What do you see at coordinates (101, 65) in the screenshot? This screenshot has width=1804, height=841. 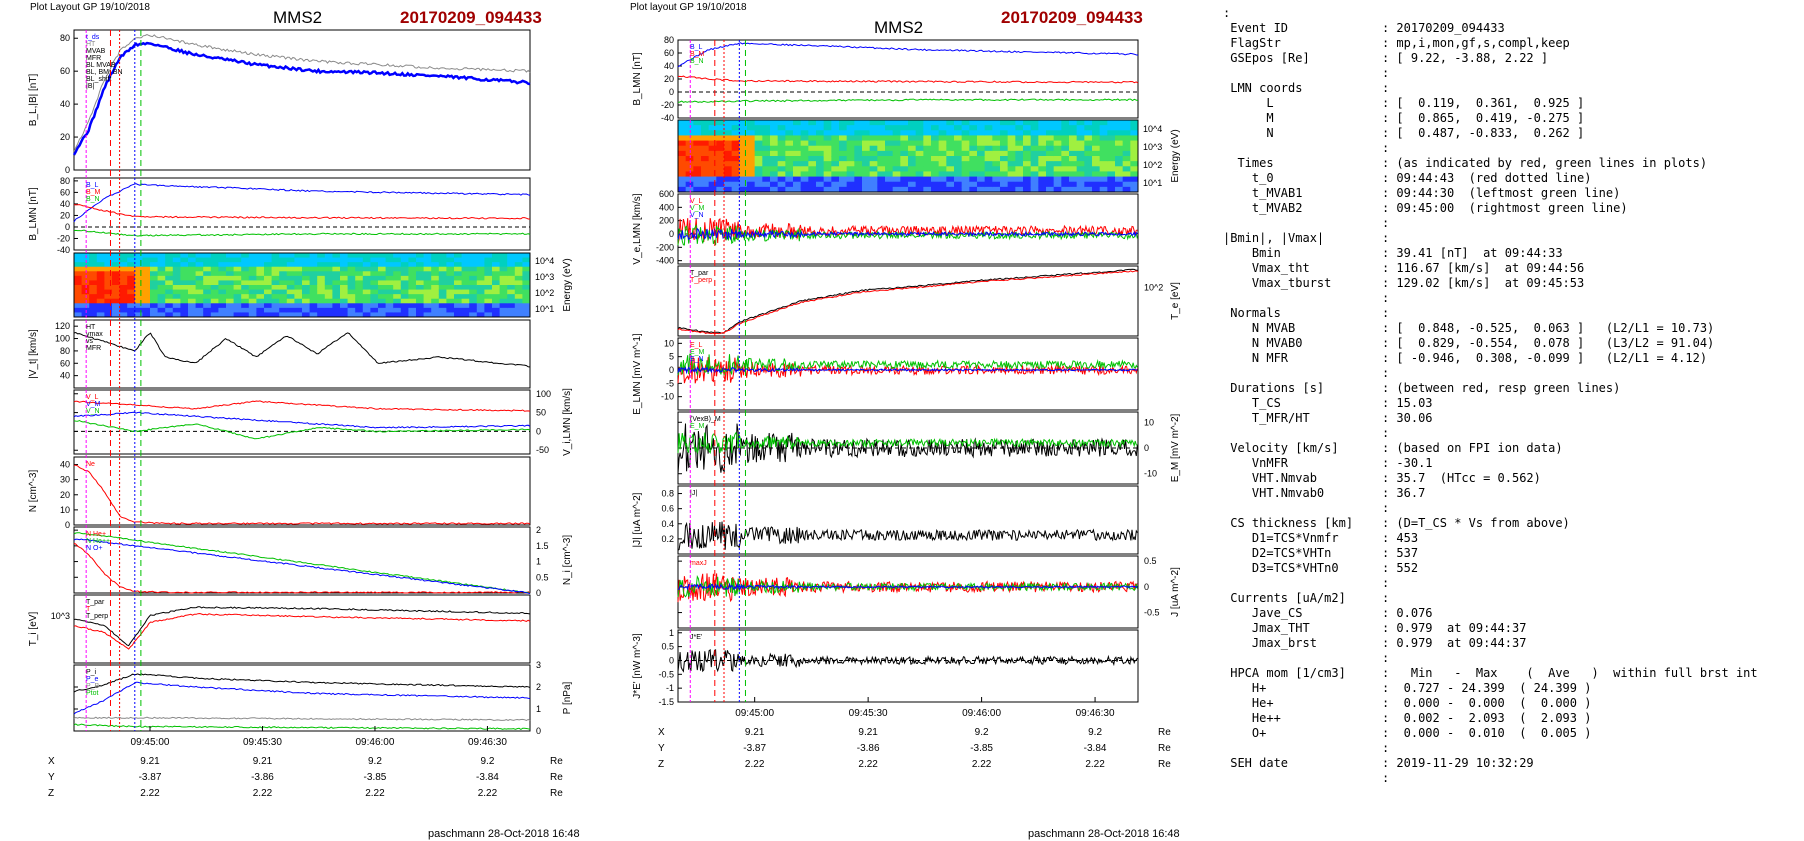 I see `legend-entry: BL MVAB` at bounding box center [101, 65].